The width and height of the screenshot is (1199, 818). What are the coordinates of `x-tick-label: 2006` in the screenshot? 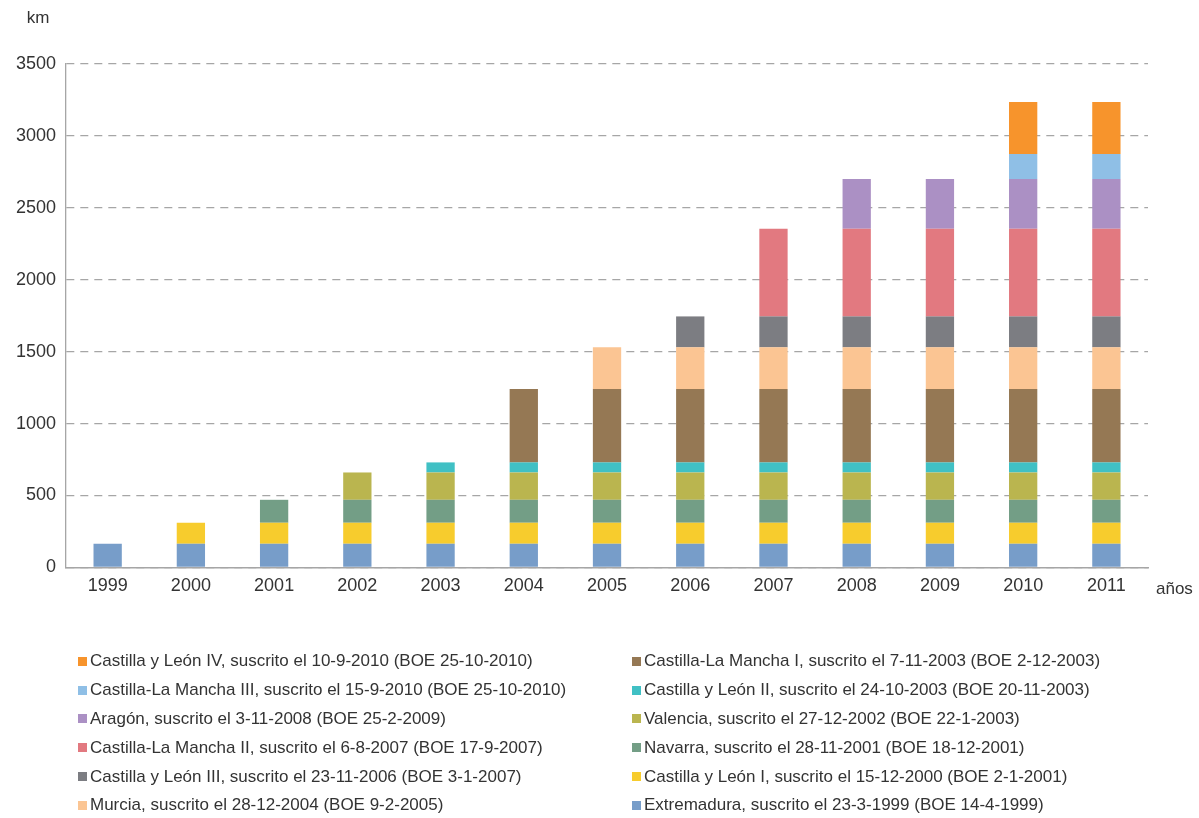 It's located at (690, 585).